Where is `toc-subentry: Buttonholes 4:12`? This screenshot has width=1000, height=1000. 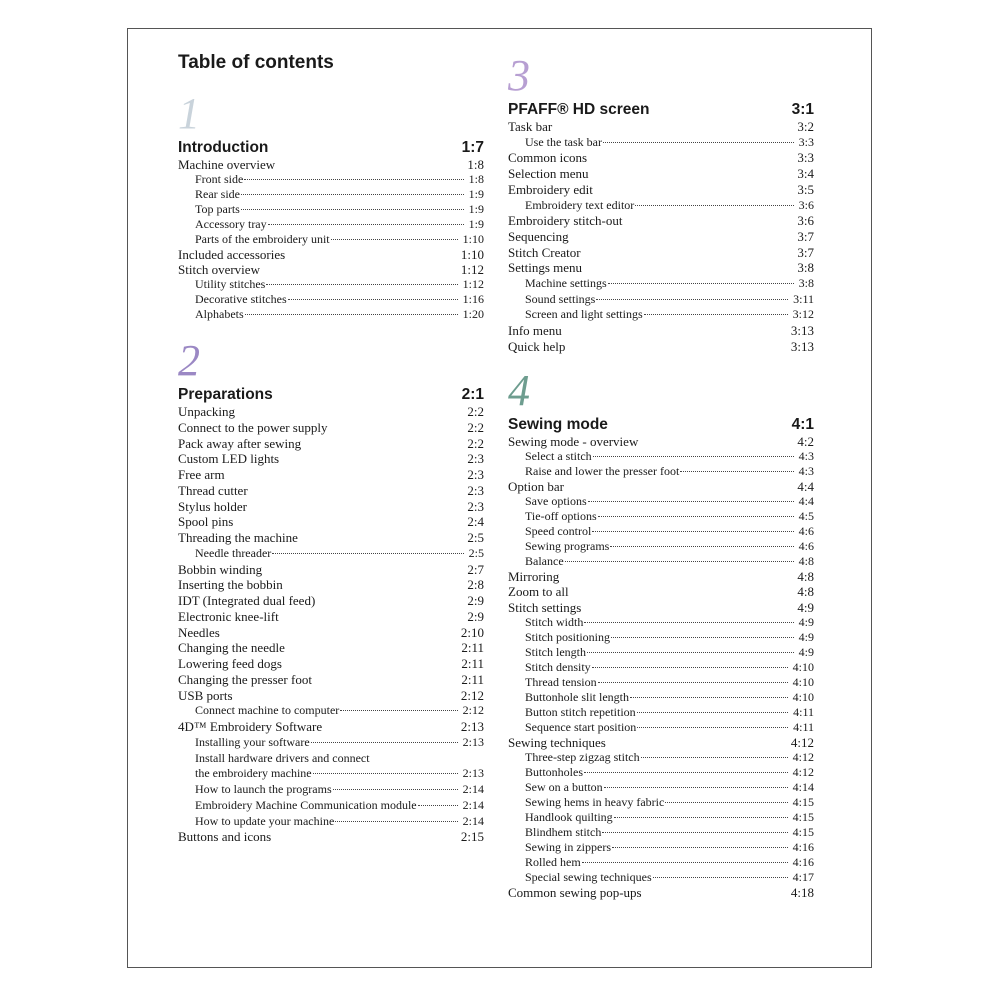 toc-subentry: Buttonholes 4:12 is located at coordinates (661, 772).